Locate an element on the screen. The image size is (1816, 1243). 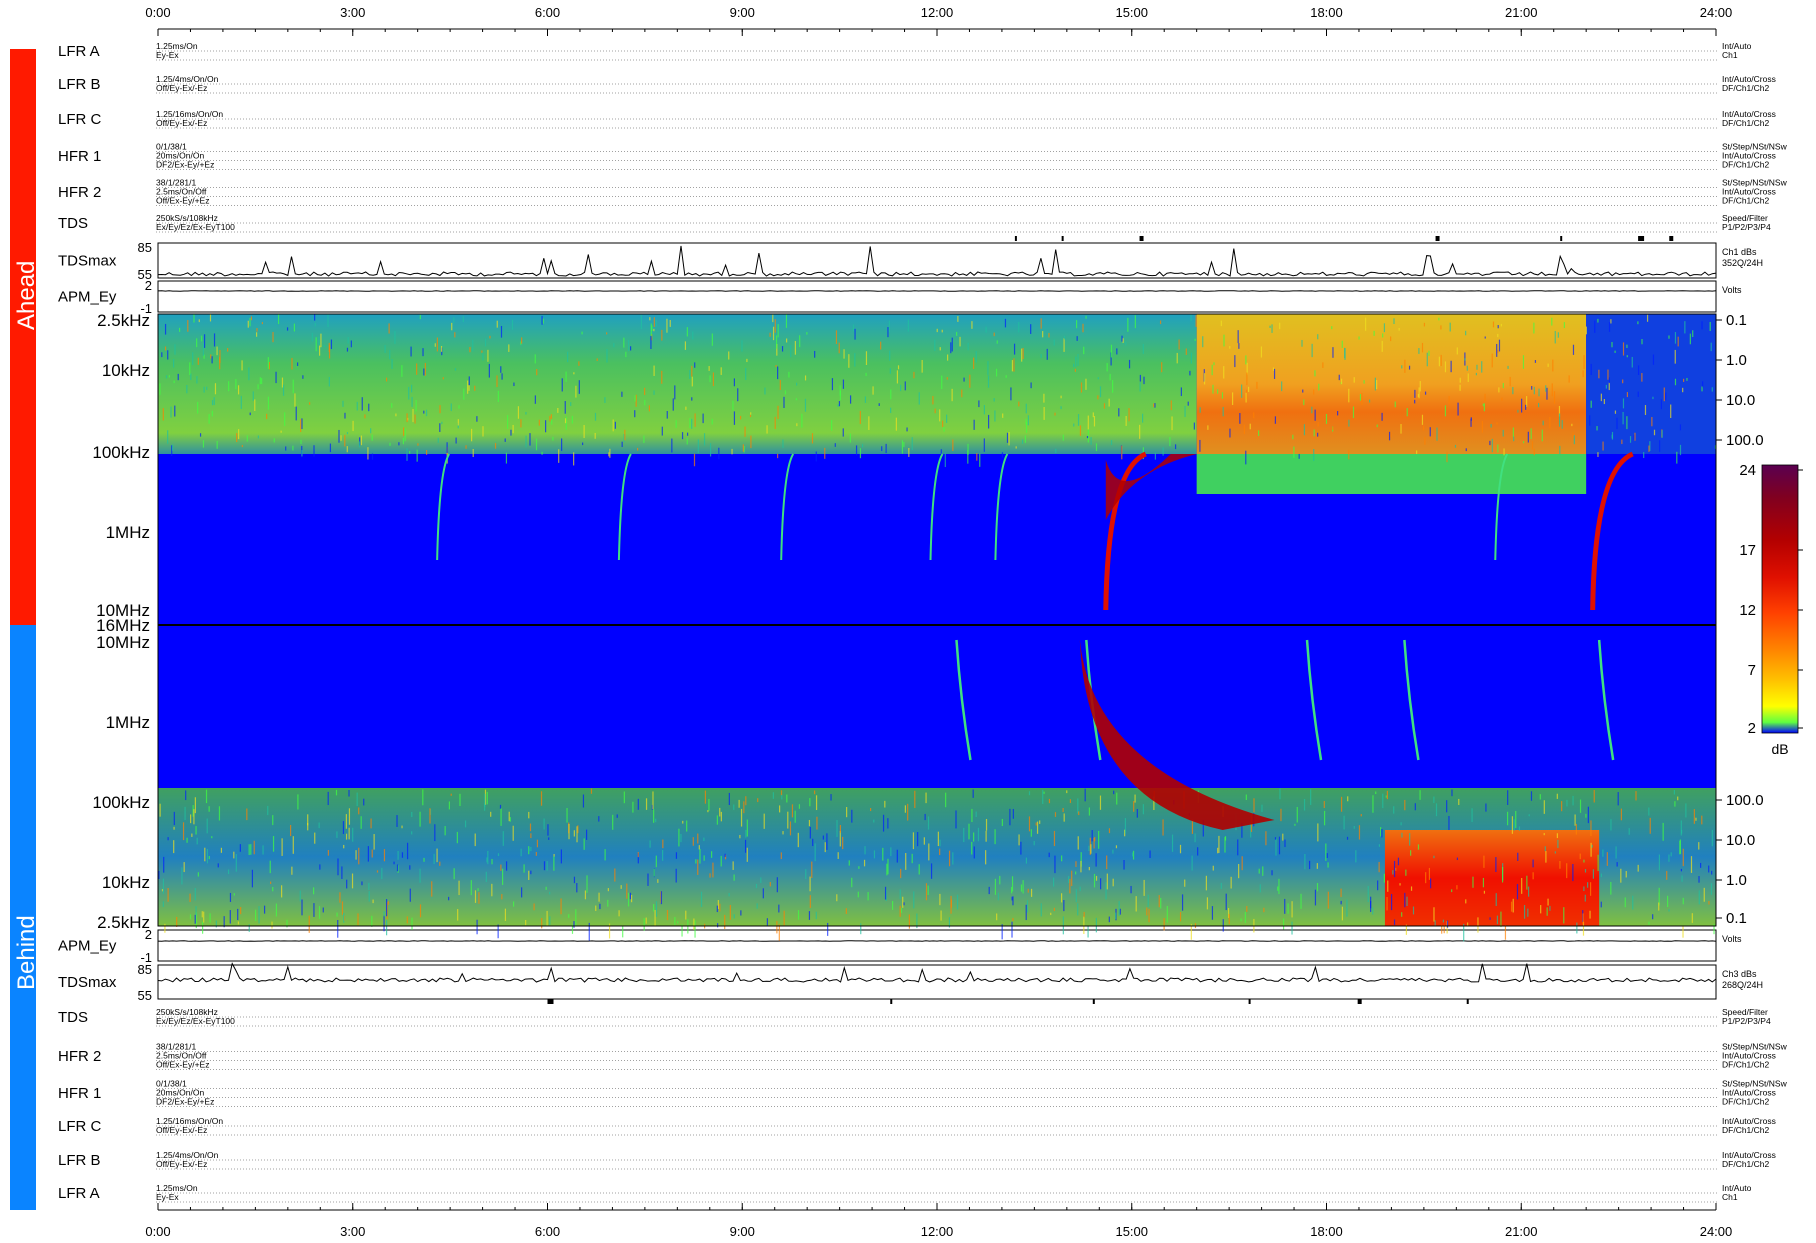
behind-apm-right-label: Volts is located at coordinates (1732, 939).